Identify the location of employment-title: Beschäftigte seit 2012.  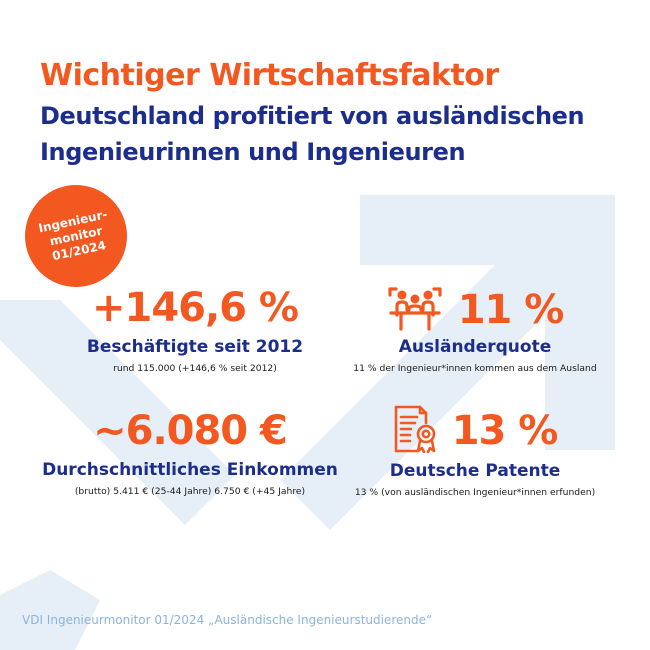
(195, 347).